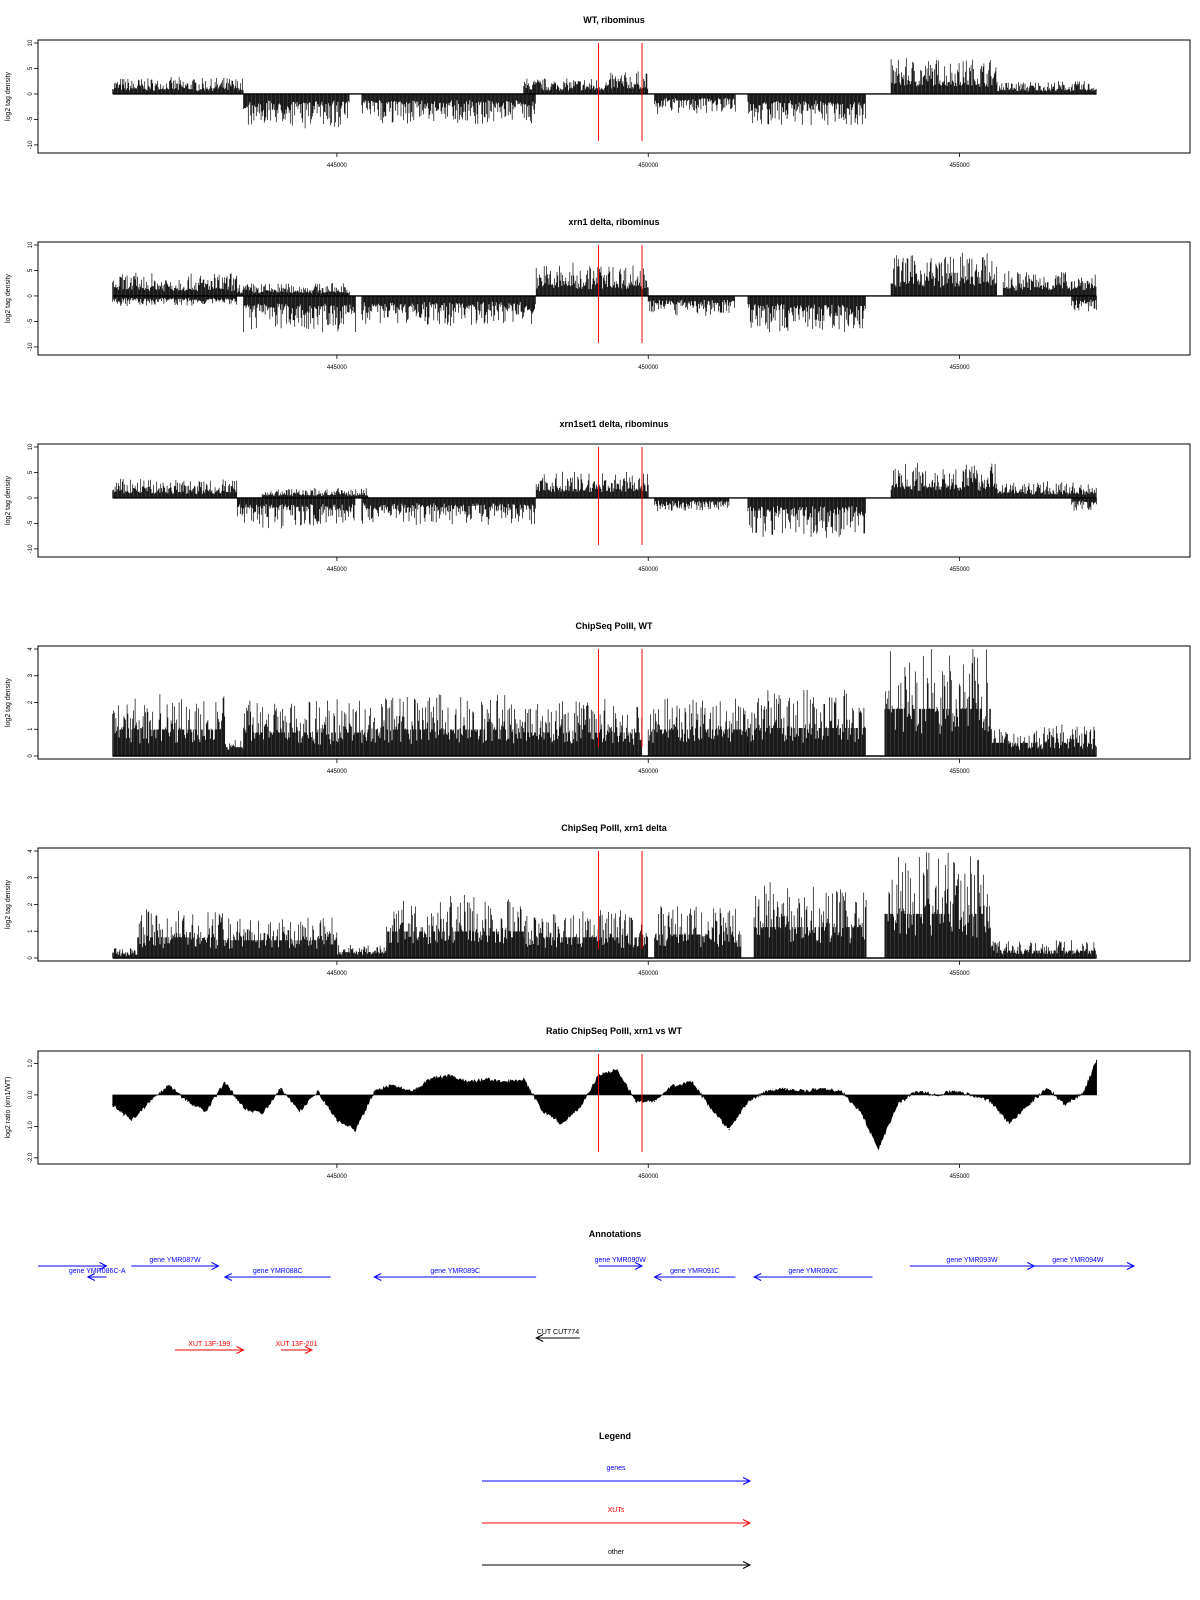 The width and height of the screenshot is (1200, 1600). What do you see at coordinates (33, 904) in the screenshot?
I see `y-axis: 0 1 2 3 4` at bounding box center [33, 904].